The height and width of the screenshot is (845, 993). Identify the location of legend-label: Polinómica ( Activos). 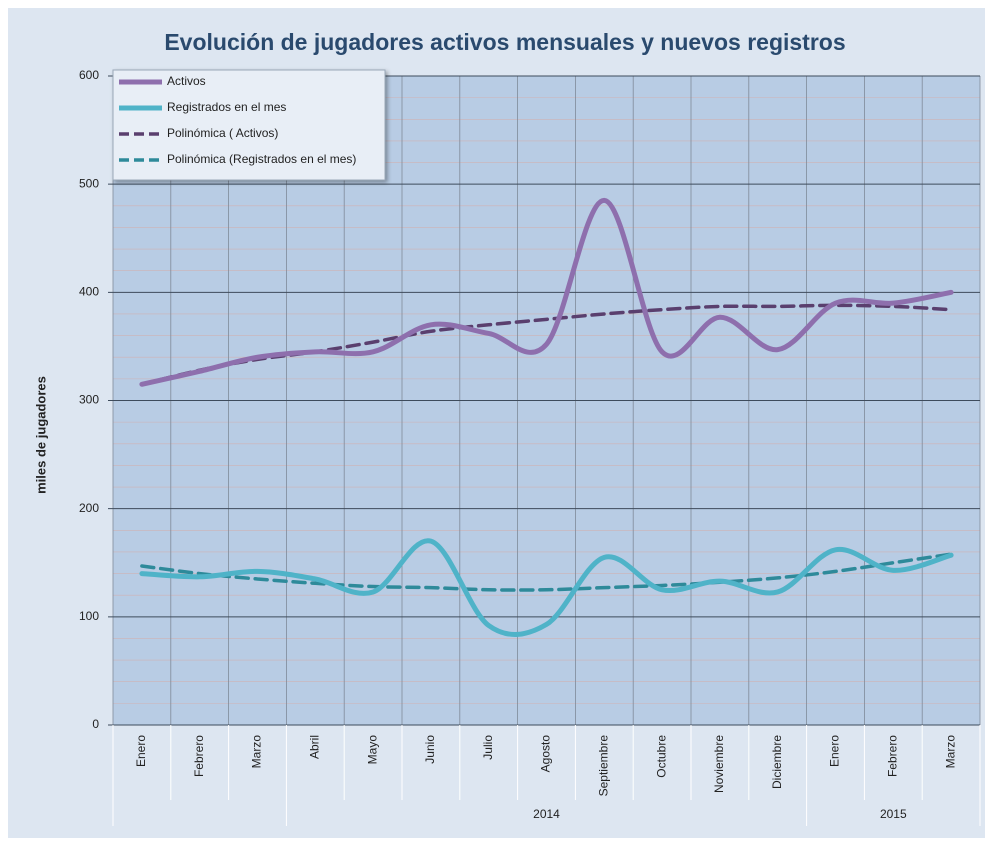
(222, 133).